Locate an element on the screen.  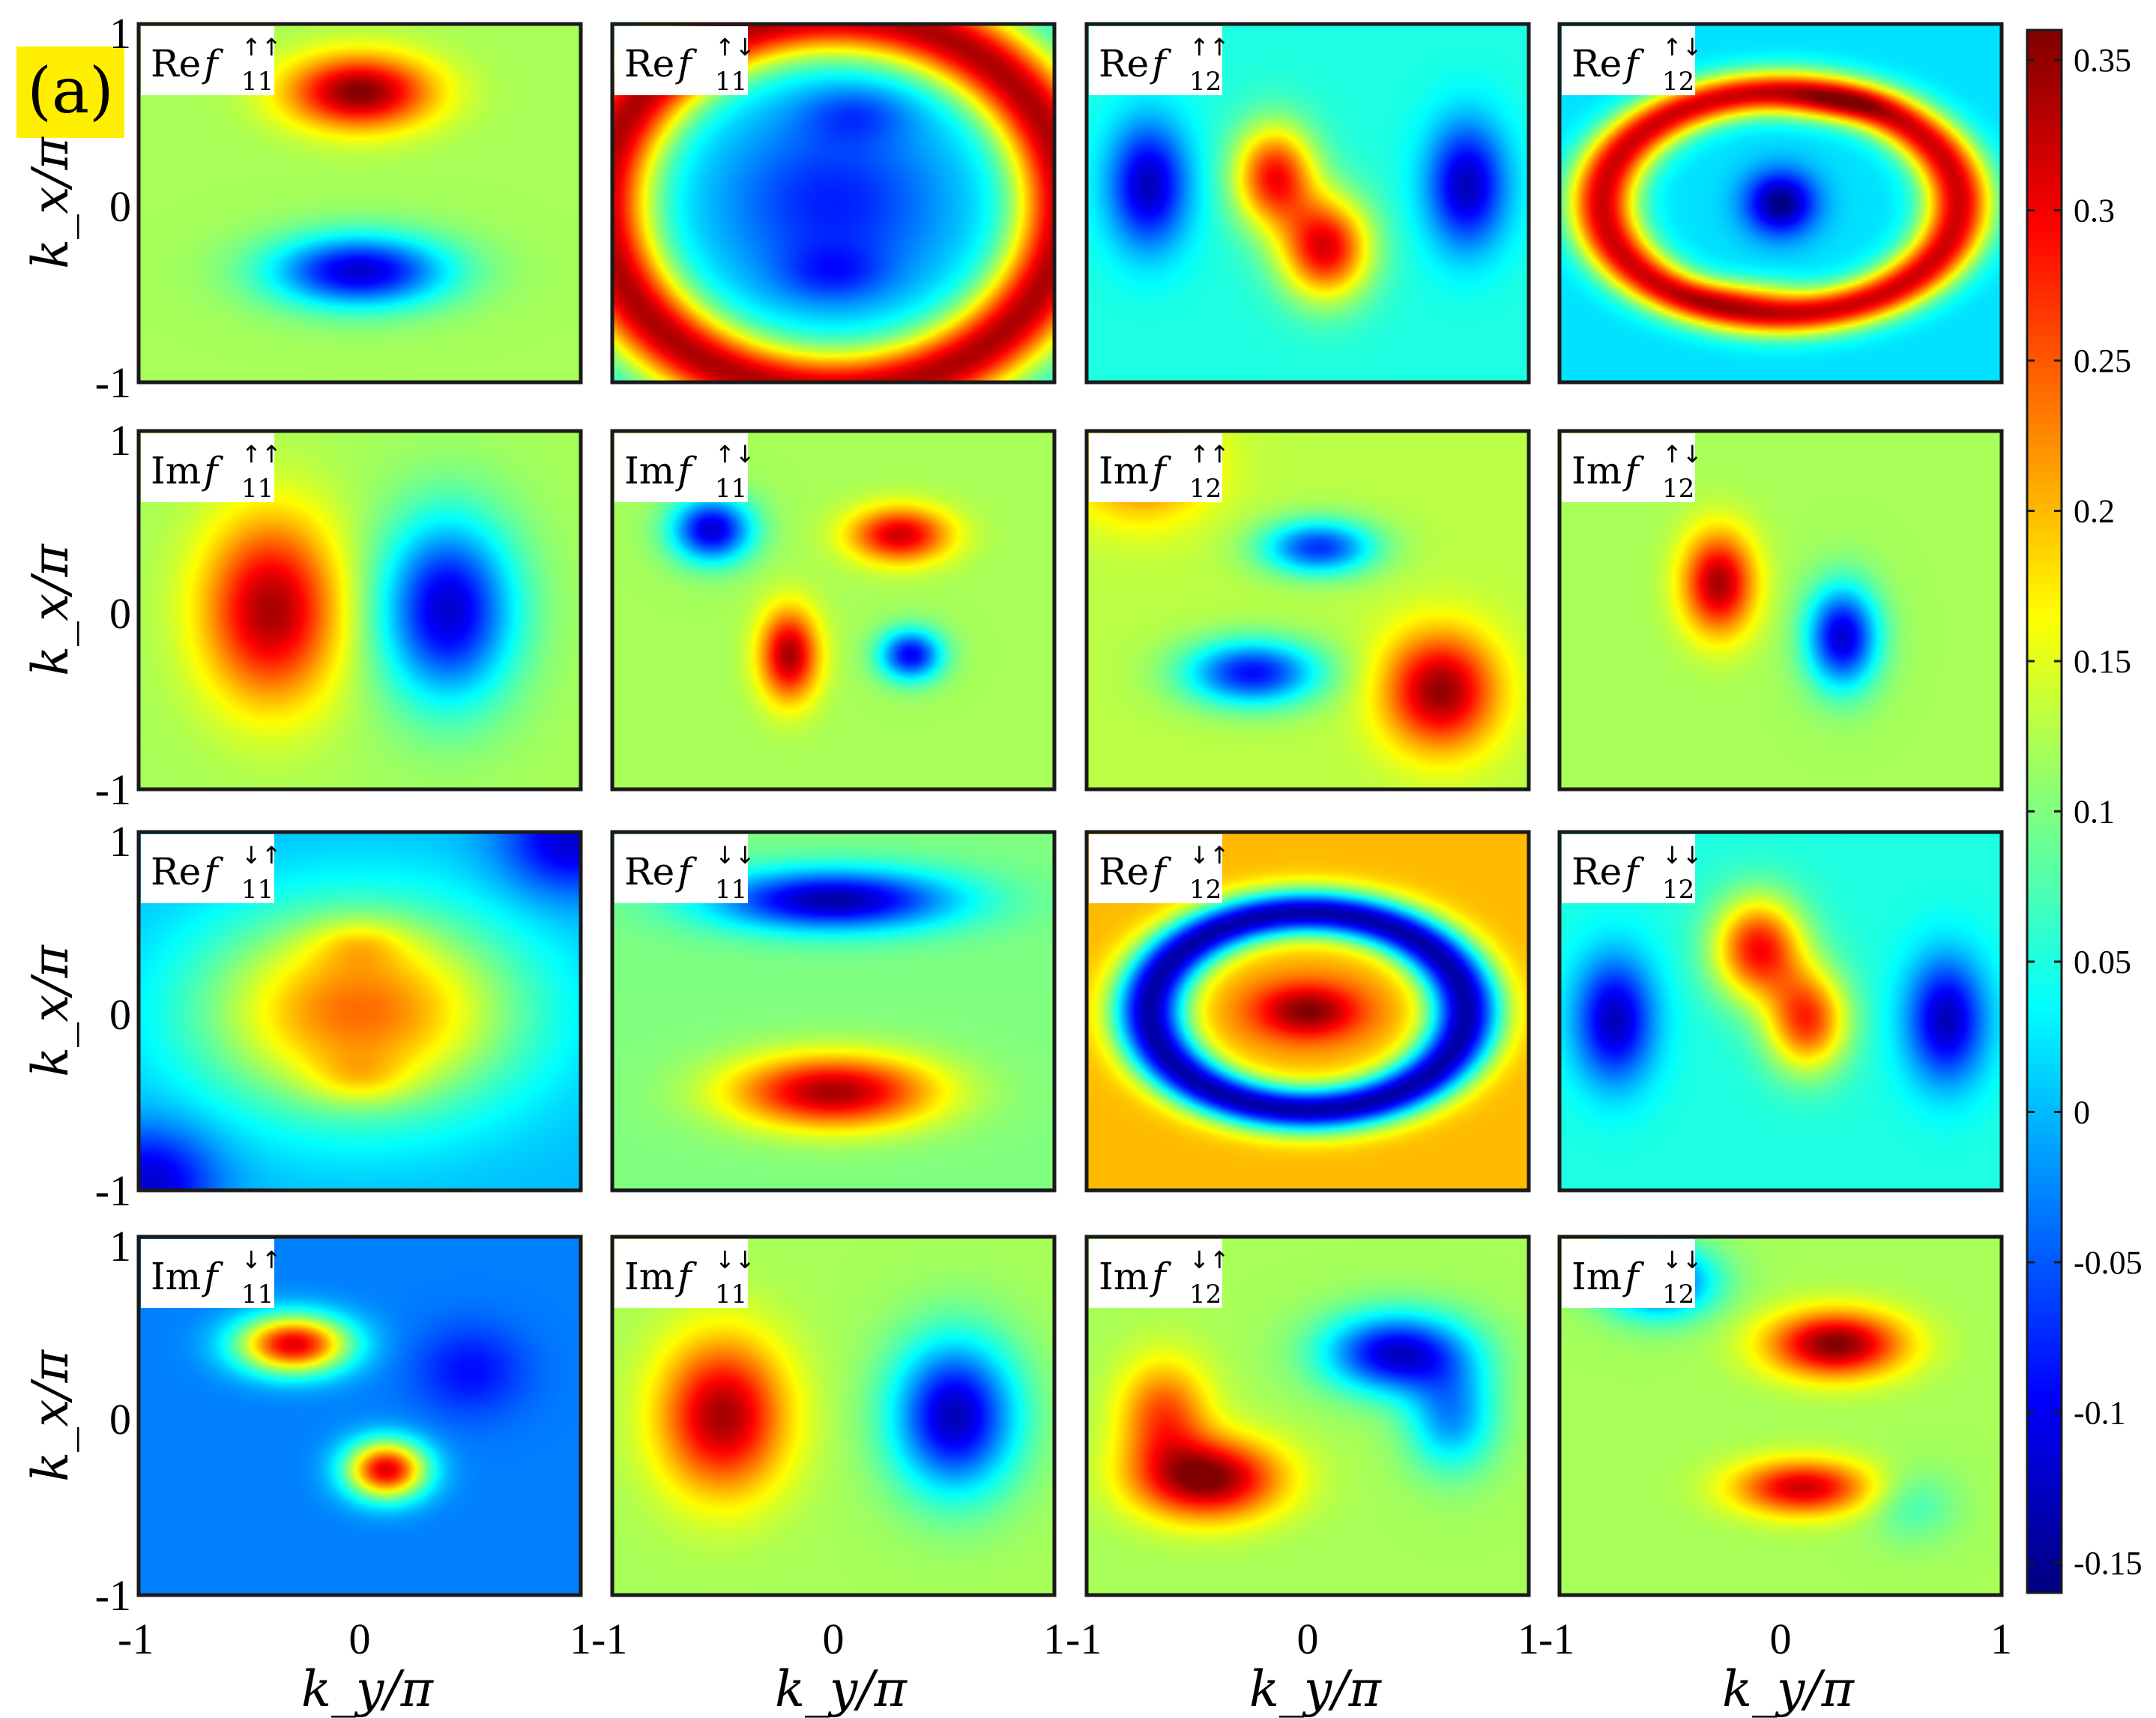
colorbar-tick-label: -0.05 is located at coordinates (2108, 1262).